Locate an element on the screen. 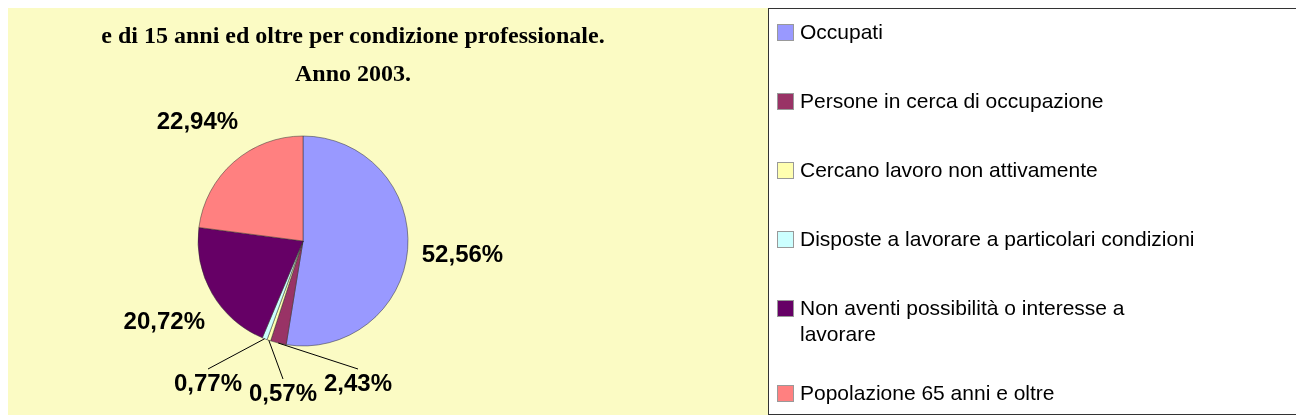  legend-label: Occupati is located at coordinates (841, 32).